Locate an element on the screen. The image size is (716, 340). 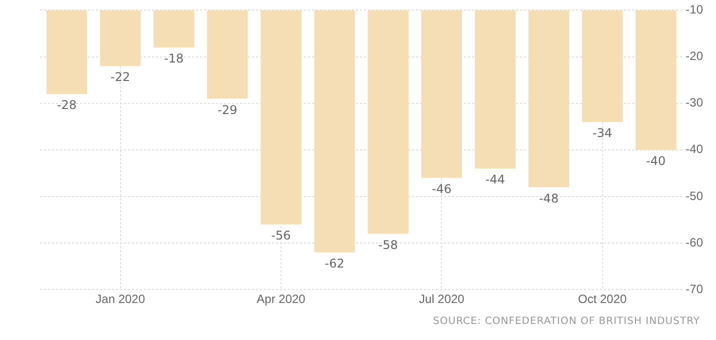
data-label: -46 is located at coordinates (442, 189).